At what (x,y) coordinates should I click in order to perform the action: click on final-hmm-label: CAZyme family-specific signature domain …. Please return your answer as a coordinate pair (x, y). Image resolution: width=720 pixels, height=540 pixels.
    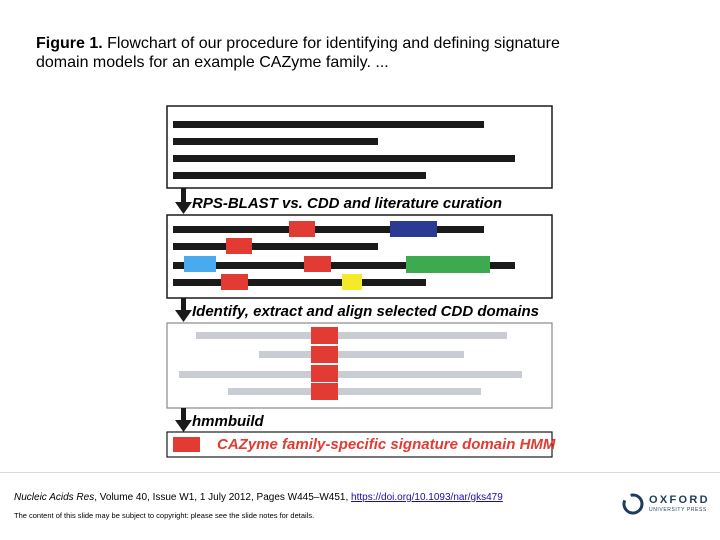
    Looking at the image, I should click on (386, 444).